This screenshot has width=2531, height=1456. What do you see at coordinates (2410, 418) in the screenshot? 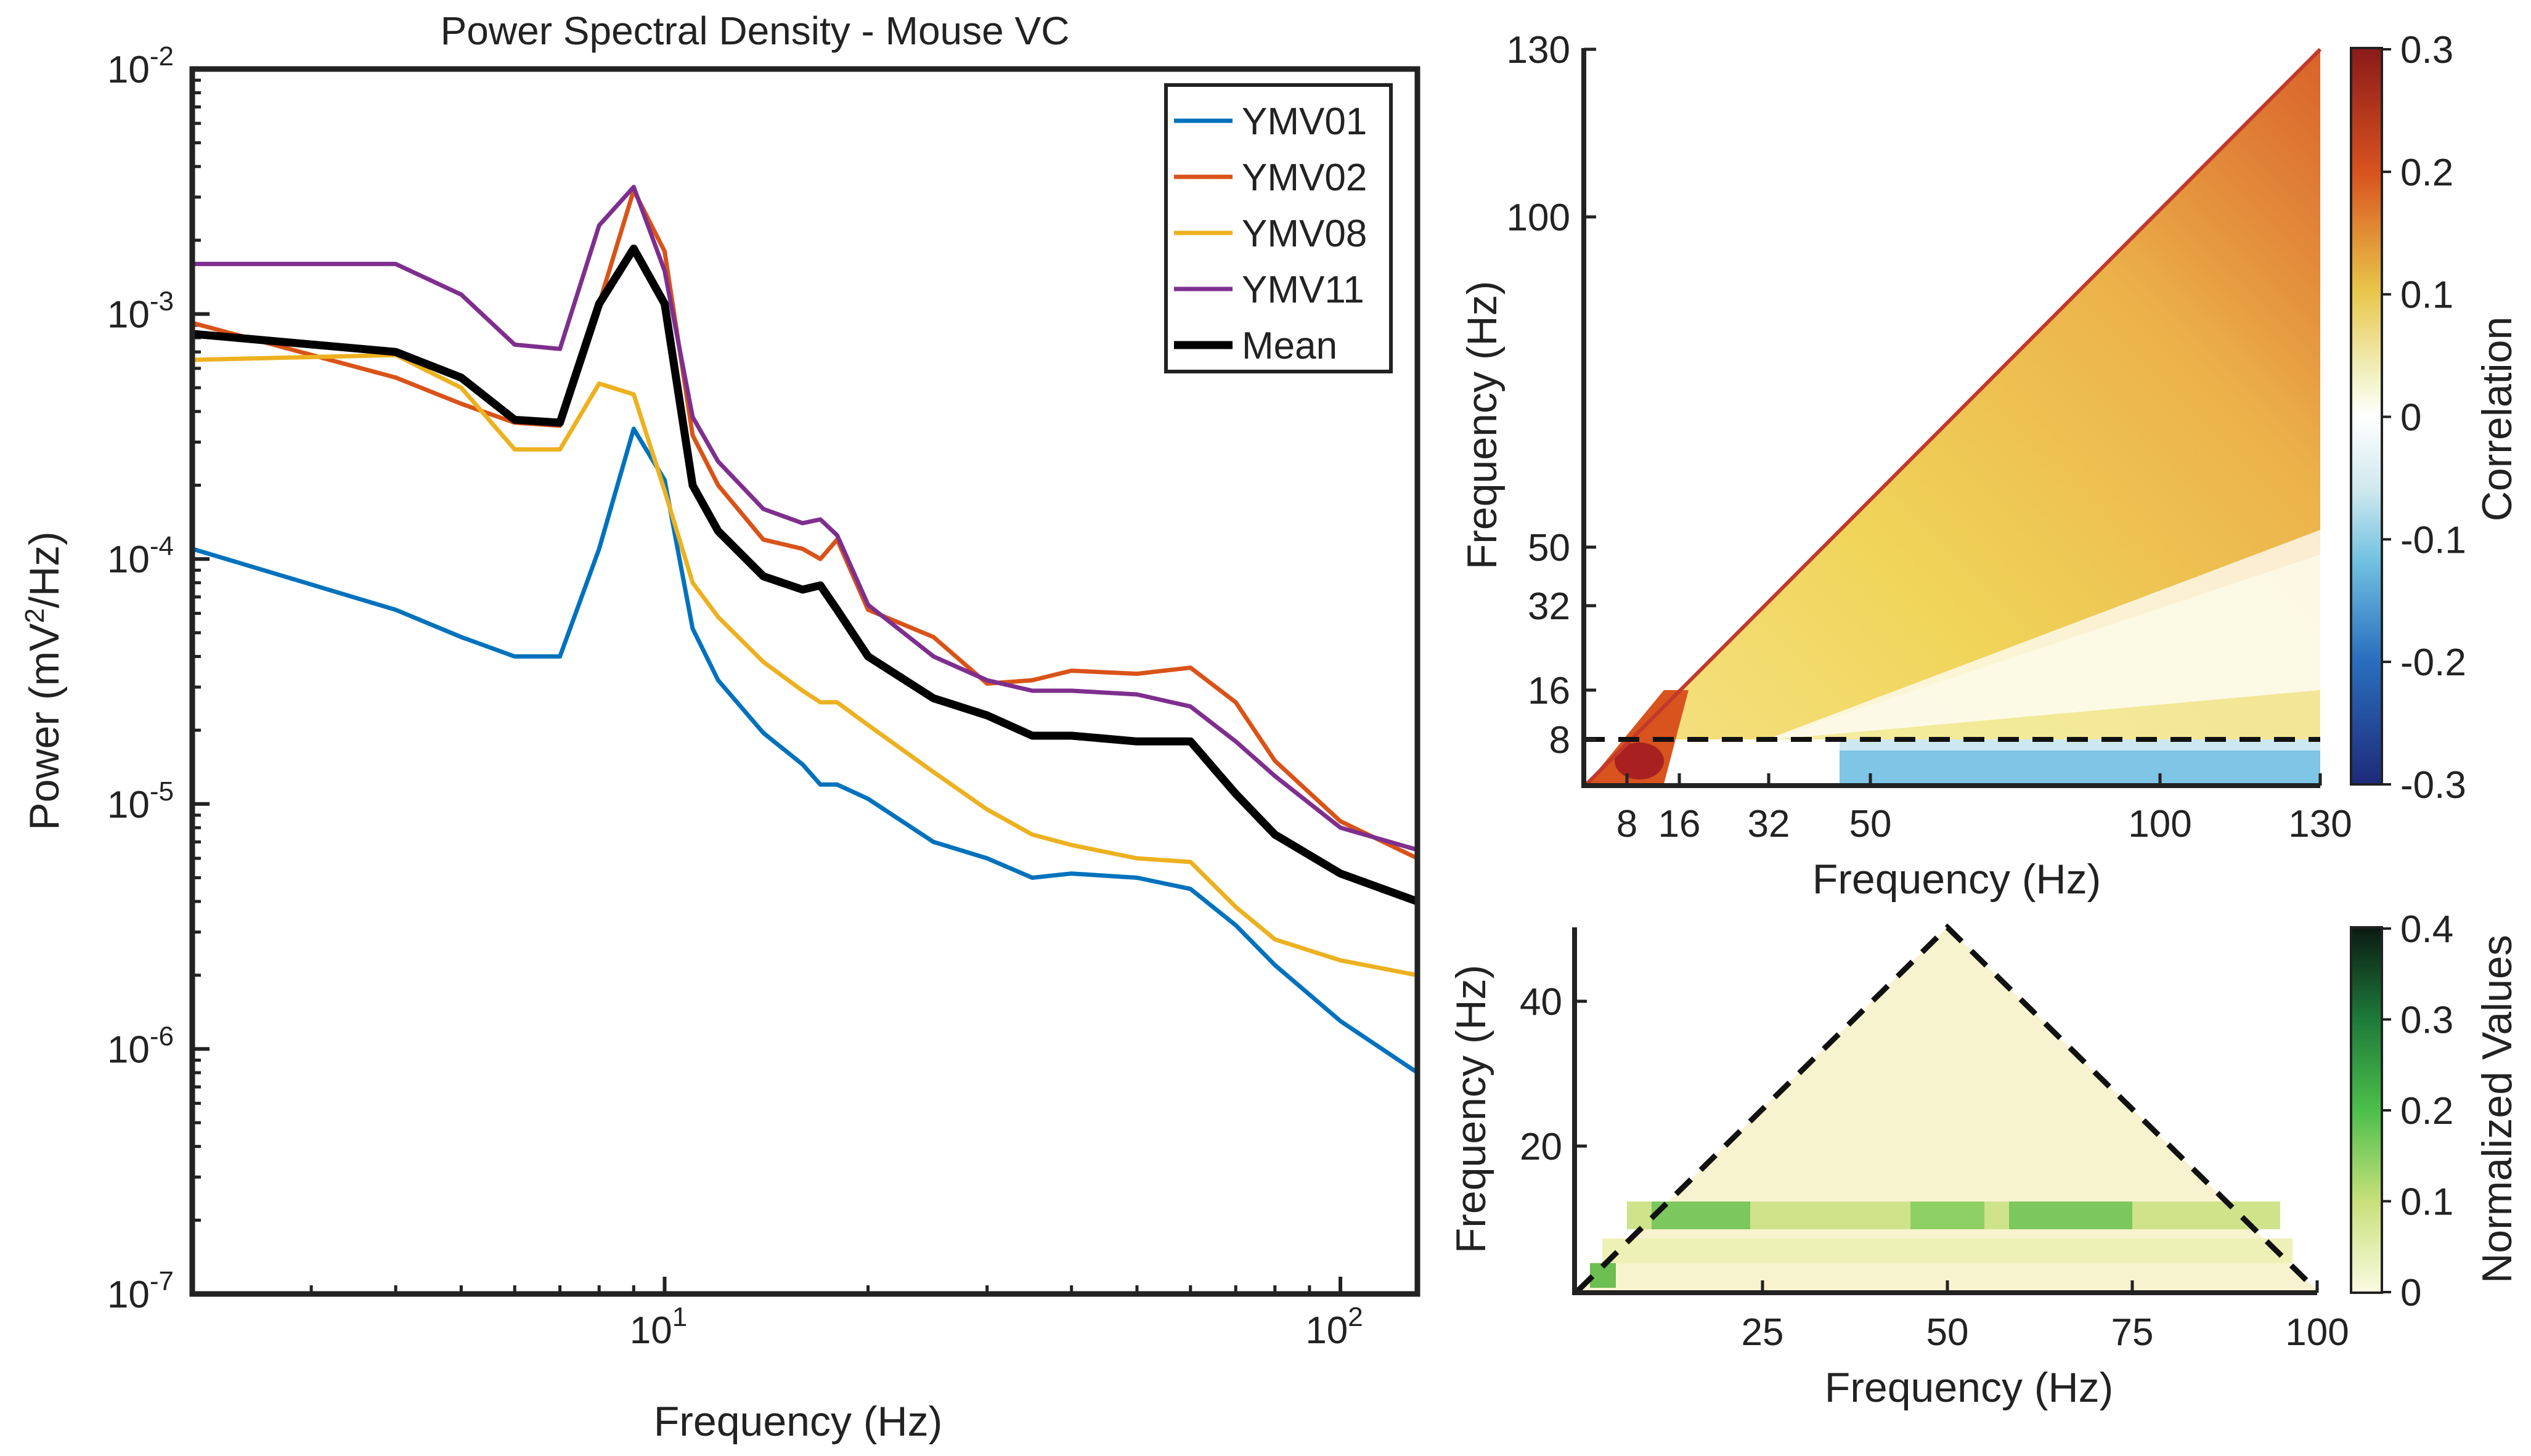
I see `corr-cb-tick-label: 0` at bounding box center [2410, 418].